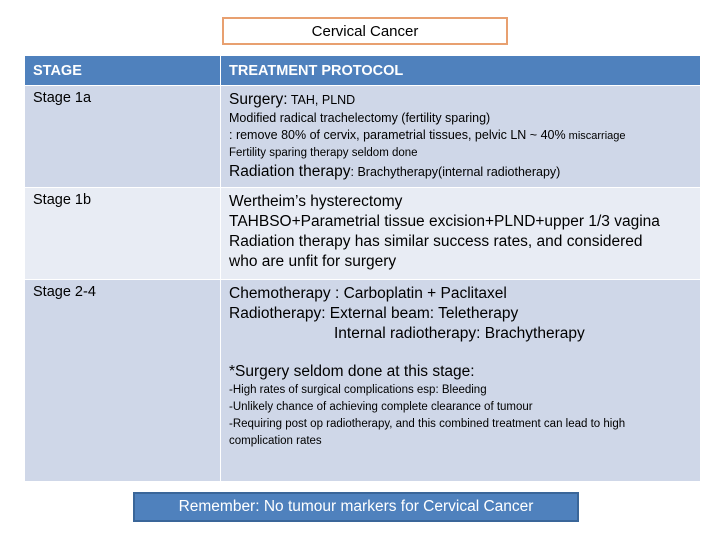 This screenshot has height=546, width=728. What do you see at coordinates (313, 261) in the screenshot?
I see `protocol-line: who are unfit for surgery` at bounding box center [313, 261].